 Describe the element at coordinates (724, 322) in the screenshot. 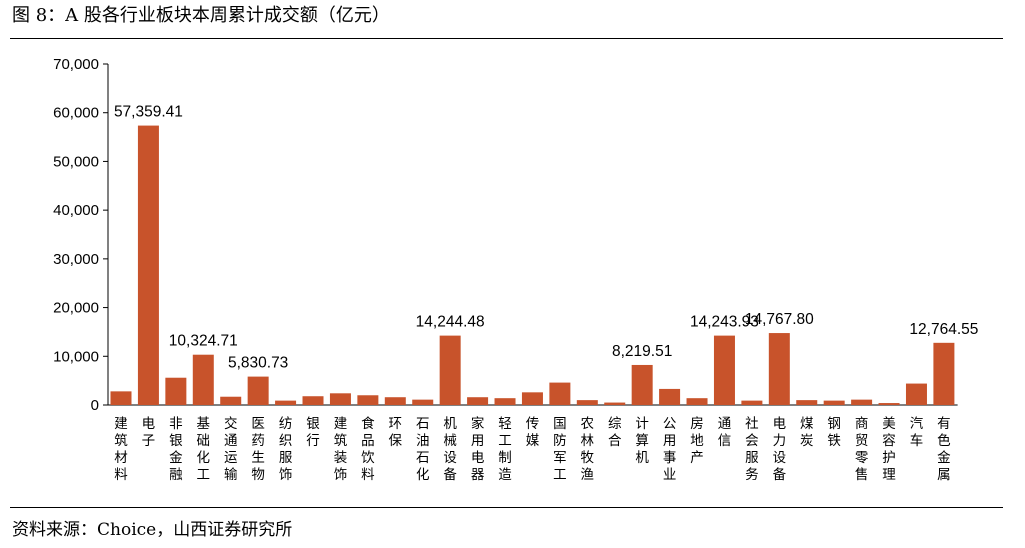

I see `data-label: 14,243.93` at that location.